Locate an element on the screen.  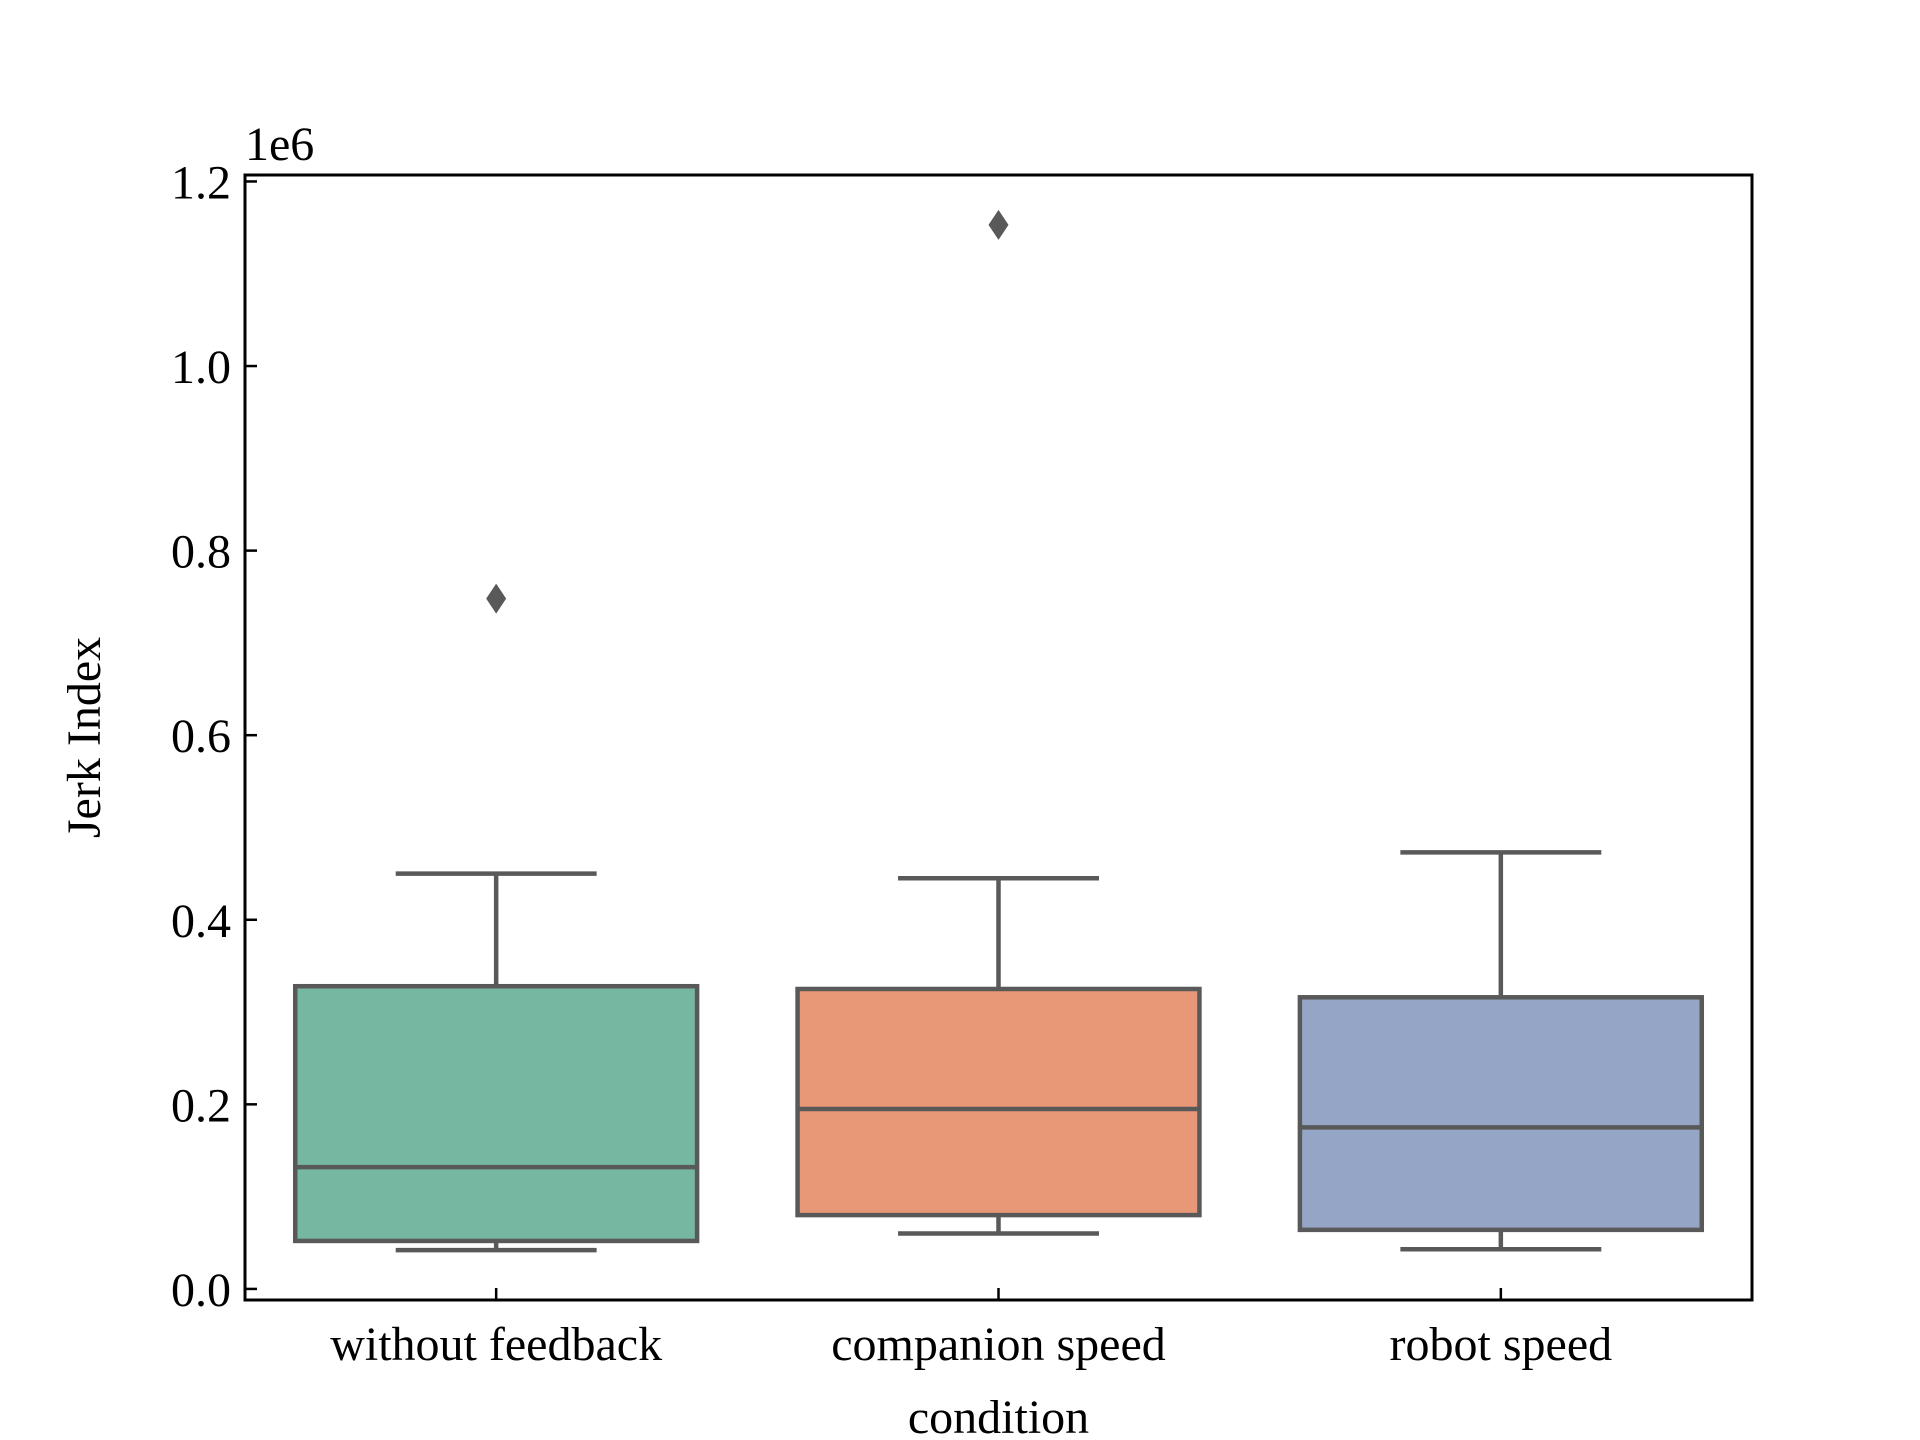
y-tick-label: 0.6 is located at coordinates (201, 736).